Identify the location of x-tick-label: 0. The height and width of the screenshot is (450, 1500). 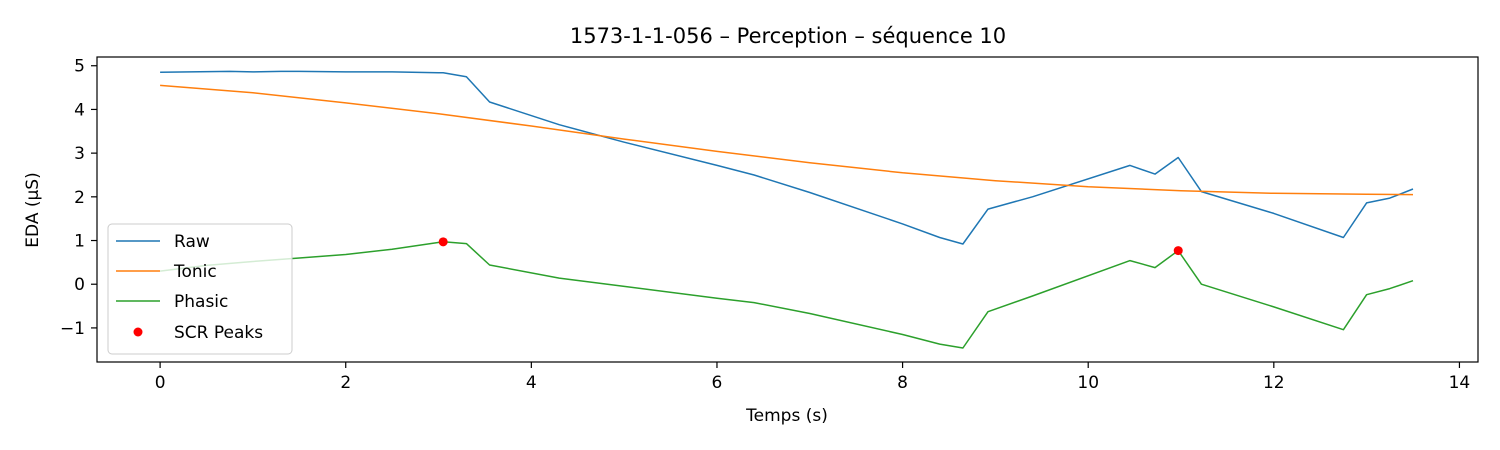
(160, 383).